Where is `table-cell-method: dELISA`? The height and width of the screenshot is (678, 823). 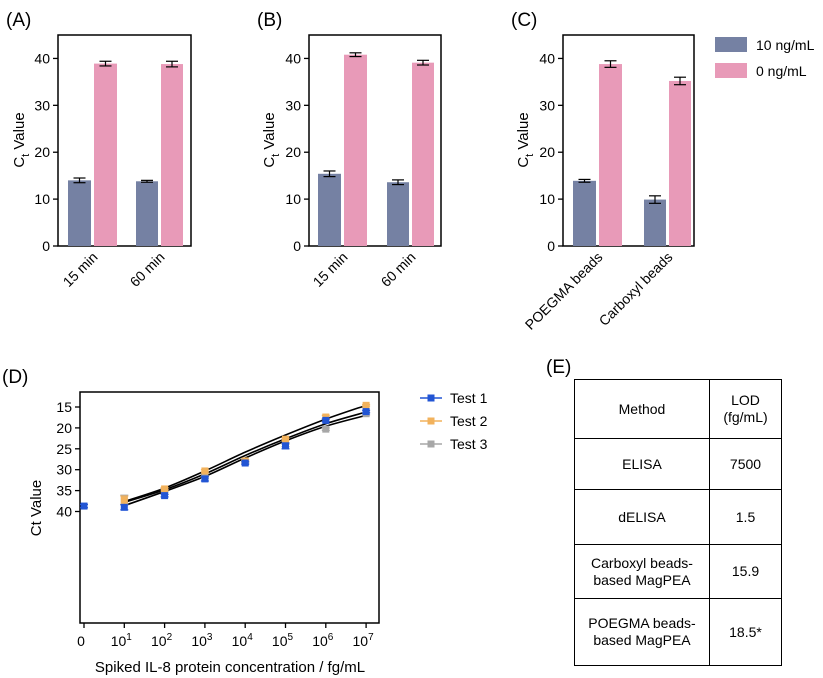 table-cell-method: dELISA is located at coordinates (642, 517).